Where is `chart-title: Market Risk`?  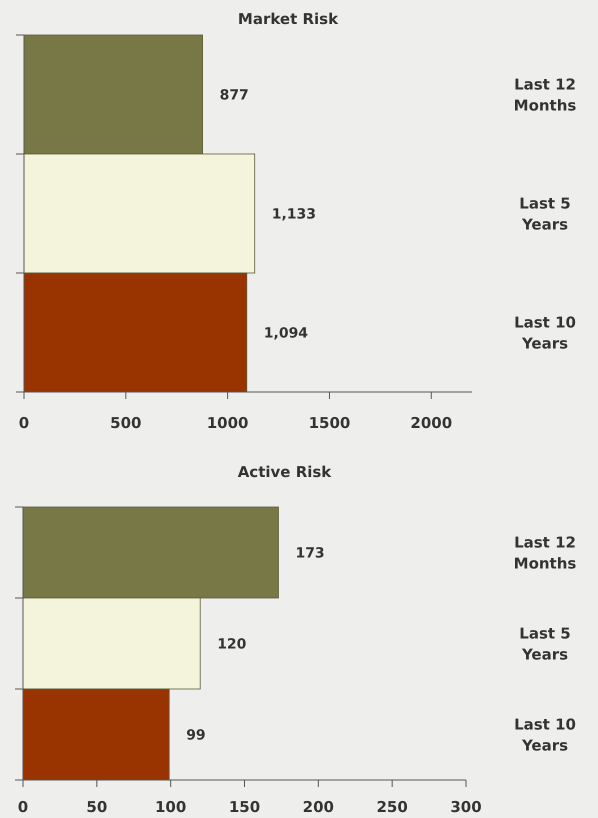 chart-title: Market Risk is located at coordinates (289, 19).